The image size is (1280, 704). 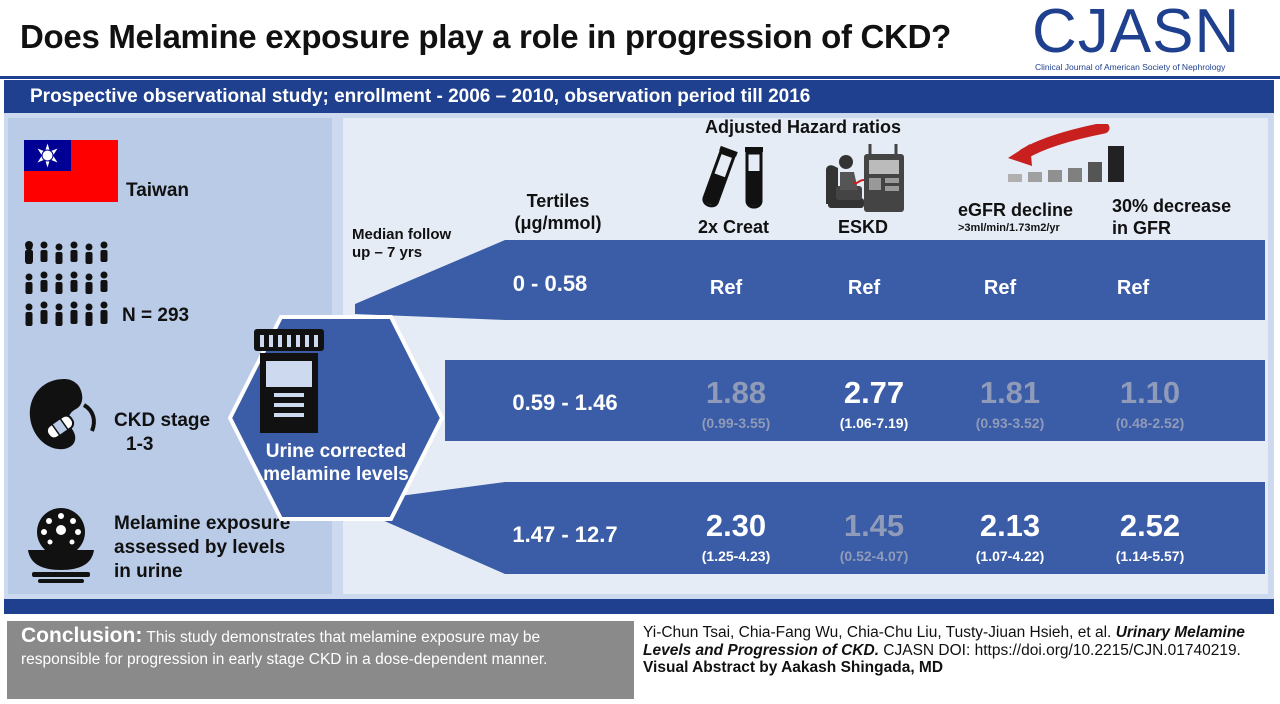 I want to click on ckd-stage-label: CKD stage, so click(x=162, y=420).